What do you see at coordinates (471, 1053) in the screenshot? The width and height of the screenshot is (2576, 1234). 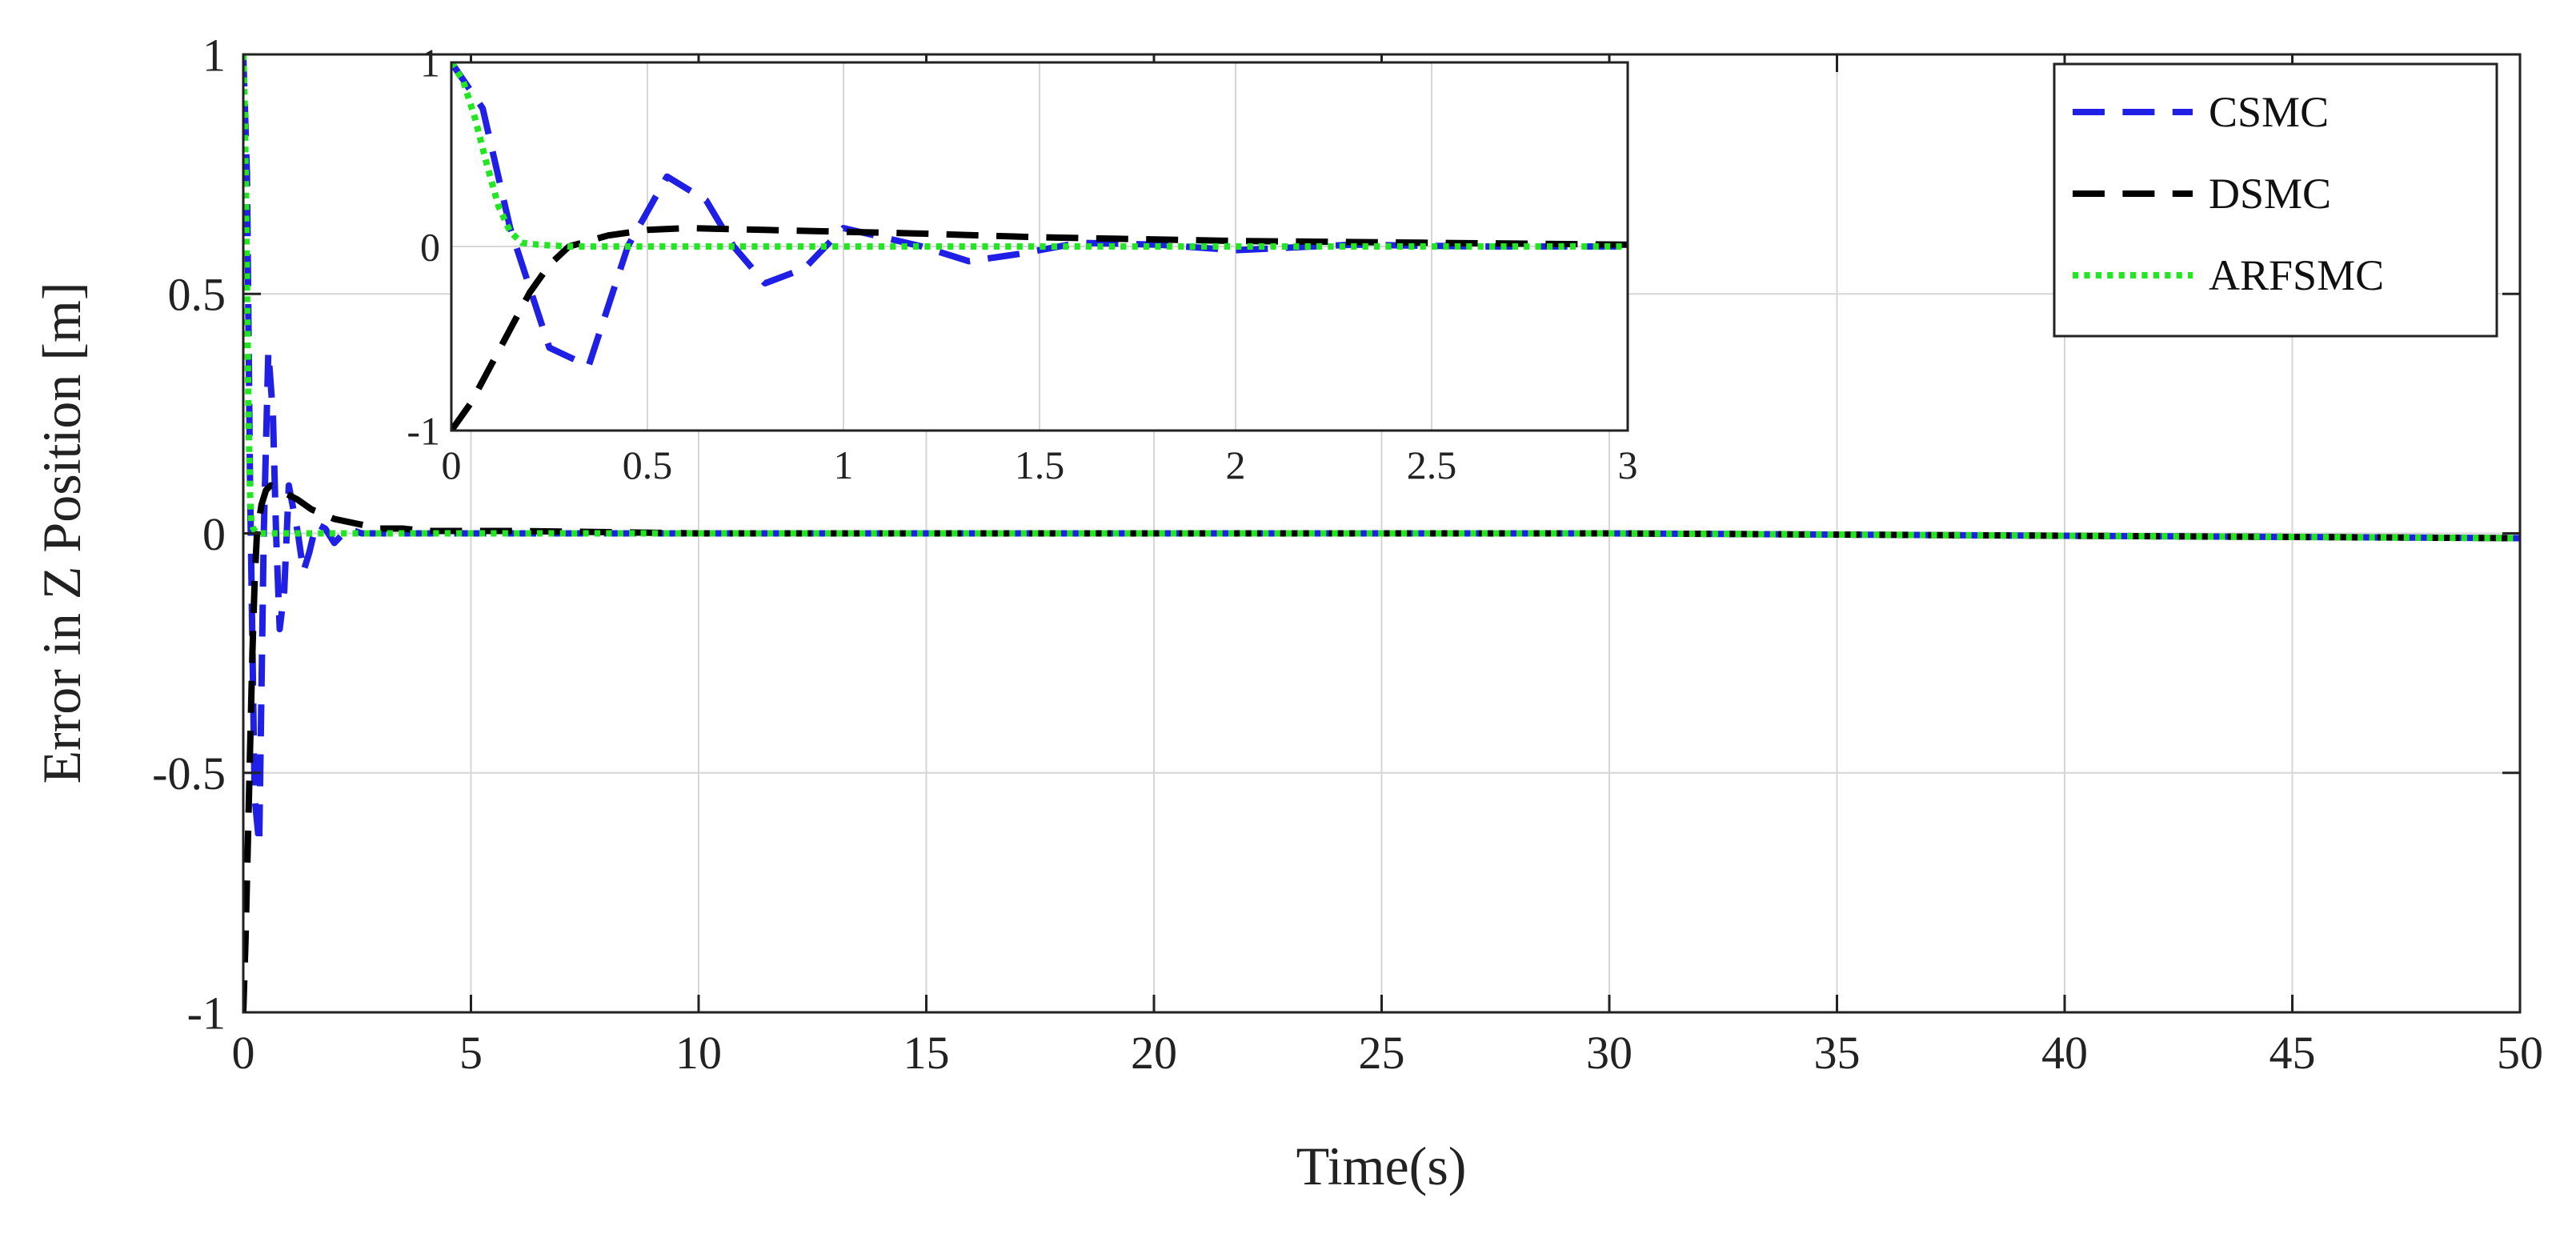 I see `x-tick-label: 5` at bounding box center [471, 1053].